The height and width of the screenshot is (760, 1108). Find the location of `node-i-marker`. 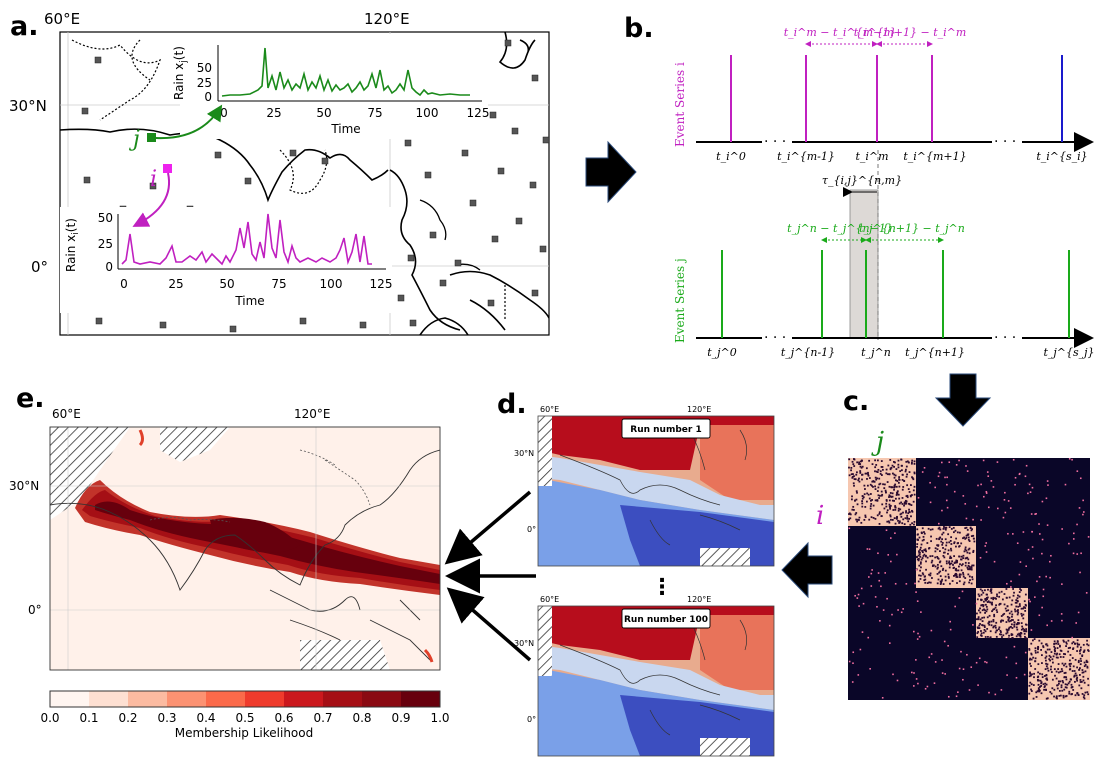

node-i-marker is located at coordinates (167, 168).